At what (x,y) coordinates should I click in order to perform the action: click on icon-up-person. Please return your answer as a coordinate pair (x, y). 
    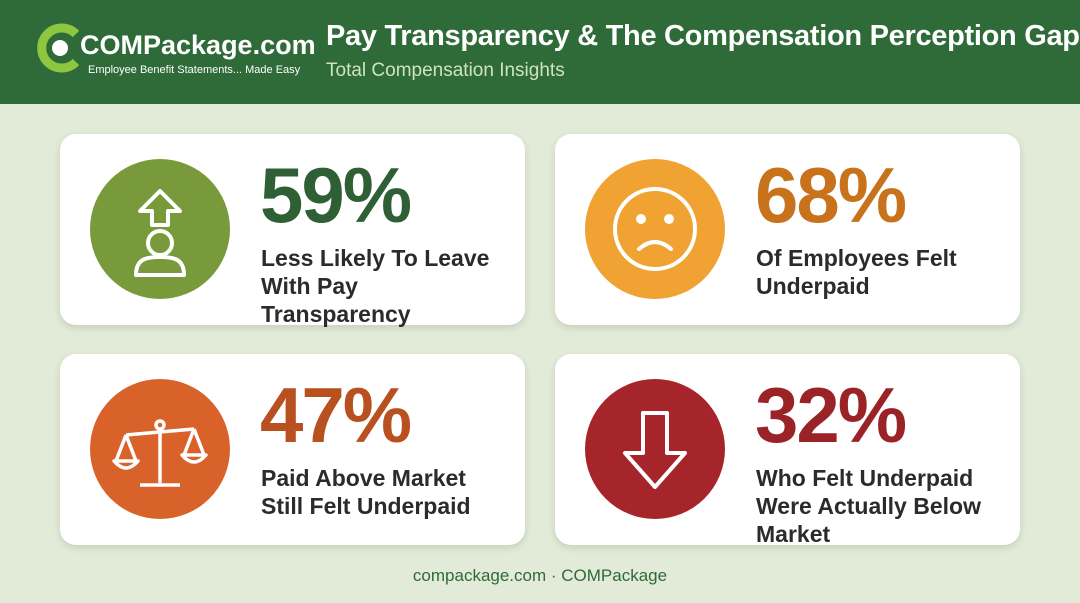
    Looking at the image, I should click on (160, 233).